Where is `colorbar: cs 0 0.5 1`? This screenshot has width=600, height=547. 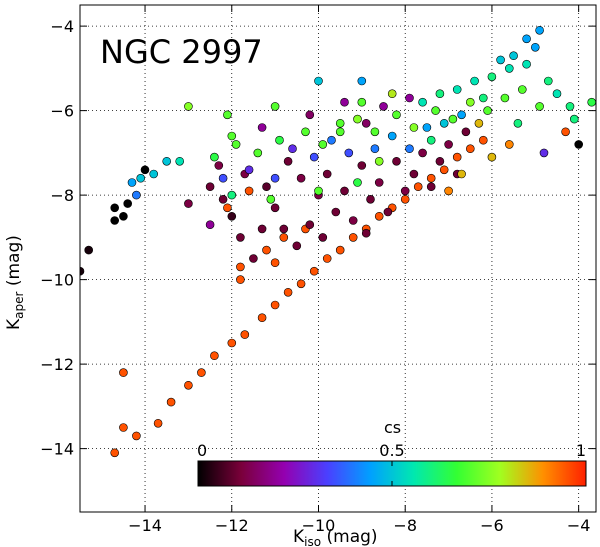 colorbar: cs 0 0.5 1 is located at coordinates (392, 452).